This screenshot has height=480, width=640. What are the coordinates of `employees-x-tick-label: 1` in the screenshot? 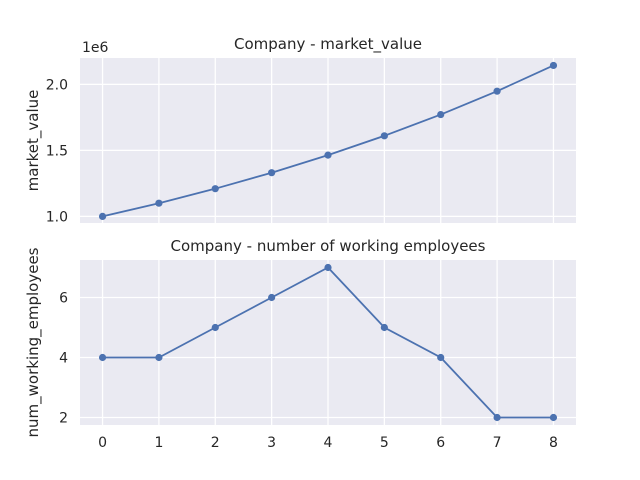 It's located at (158, 443).